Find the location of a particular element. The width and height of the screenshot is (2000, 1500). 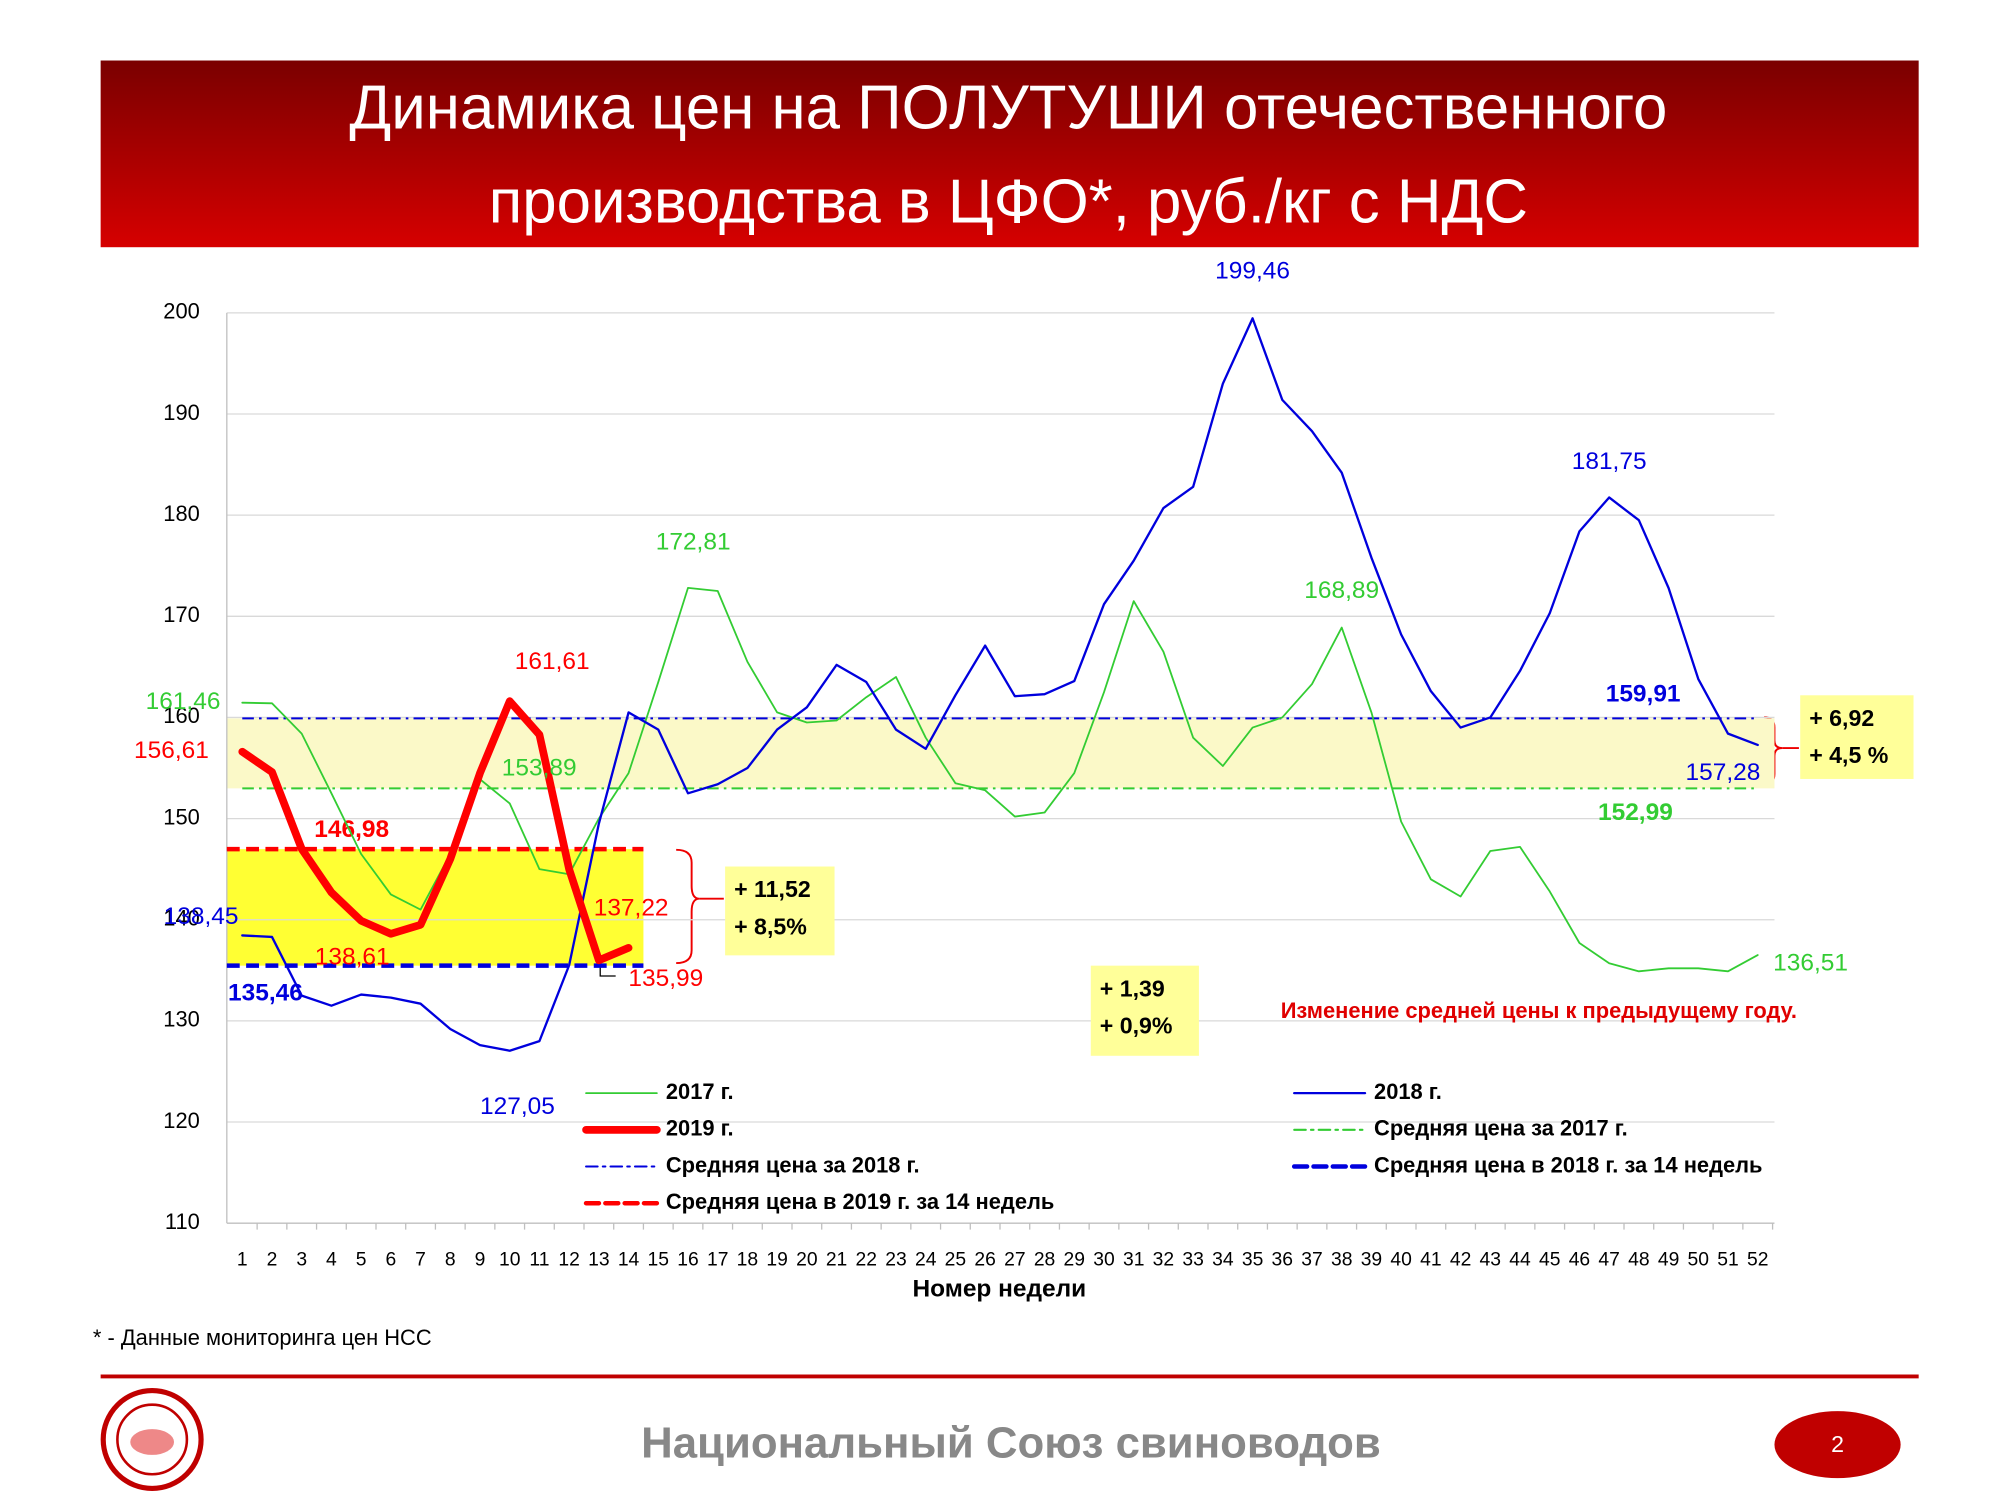

y-tick-label: 120 is located at coordinates (181, 1120).